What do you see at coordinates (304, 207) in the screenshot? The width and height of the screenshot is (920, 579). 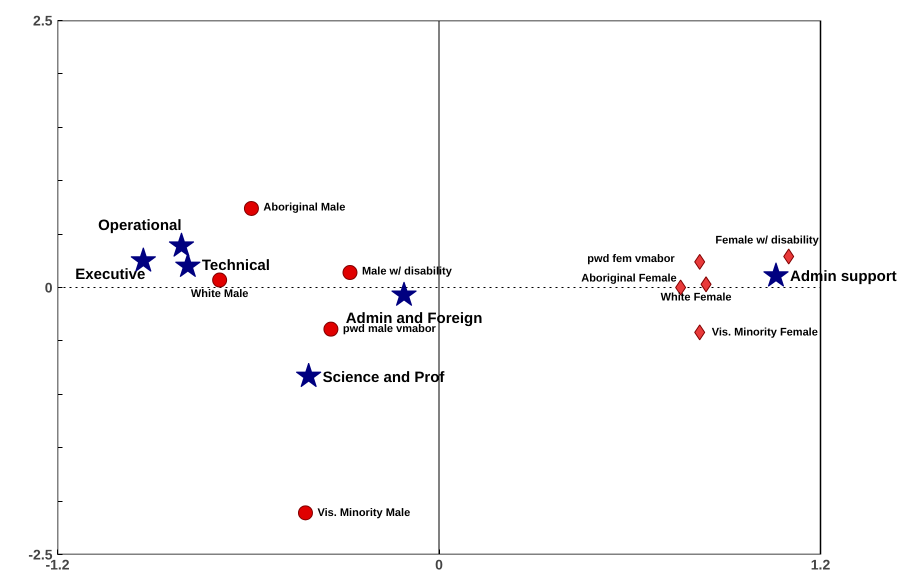 I see `annotation: Aboriginal Male` at bounding box center [304, 207].